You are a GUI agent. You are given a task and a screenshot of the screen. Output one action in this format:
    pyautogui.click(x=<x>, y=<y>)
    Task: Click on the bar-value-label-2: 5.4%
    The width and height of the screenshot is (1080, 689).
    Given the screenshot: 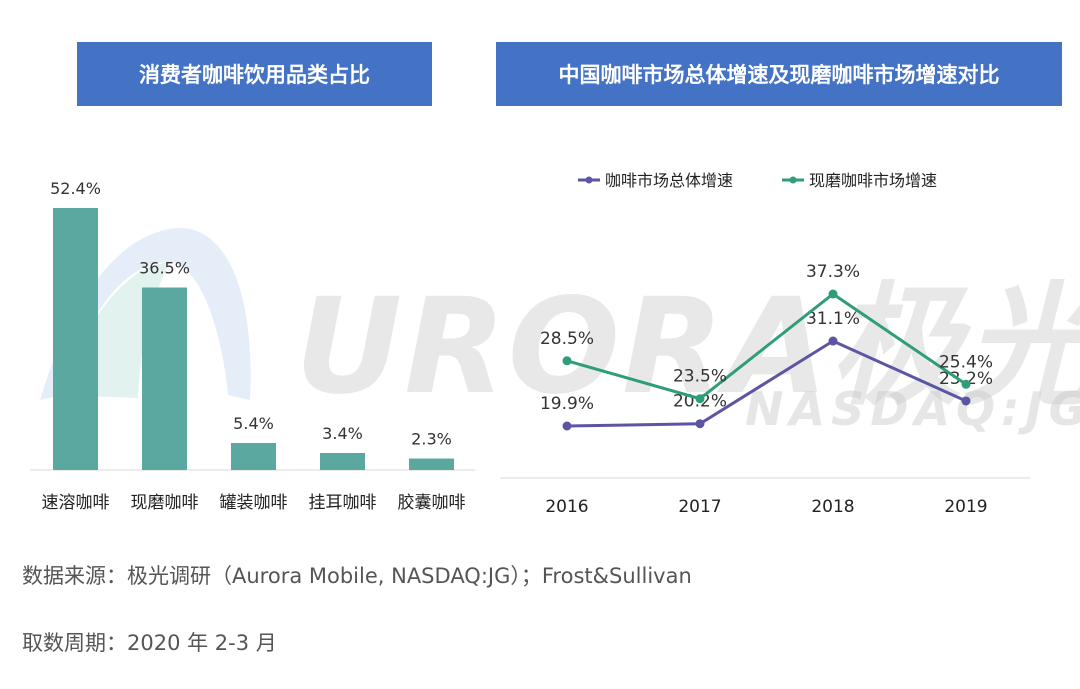 What is the action you would take?
    pyautogui.click(x=253, y=423)
    